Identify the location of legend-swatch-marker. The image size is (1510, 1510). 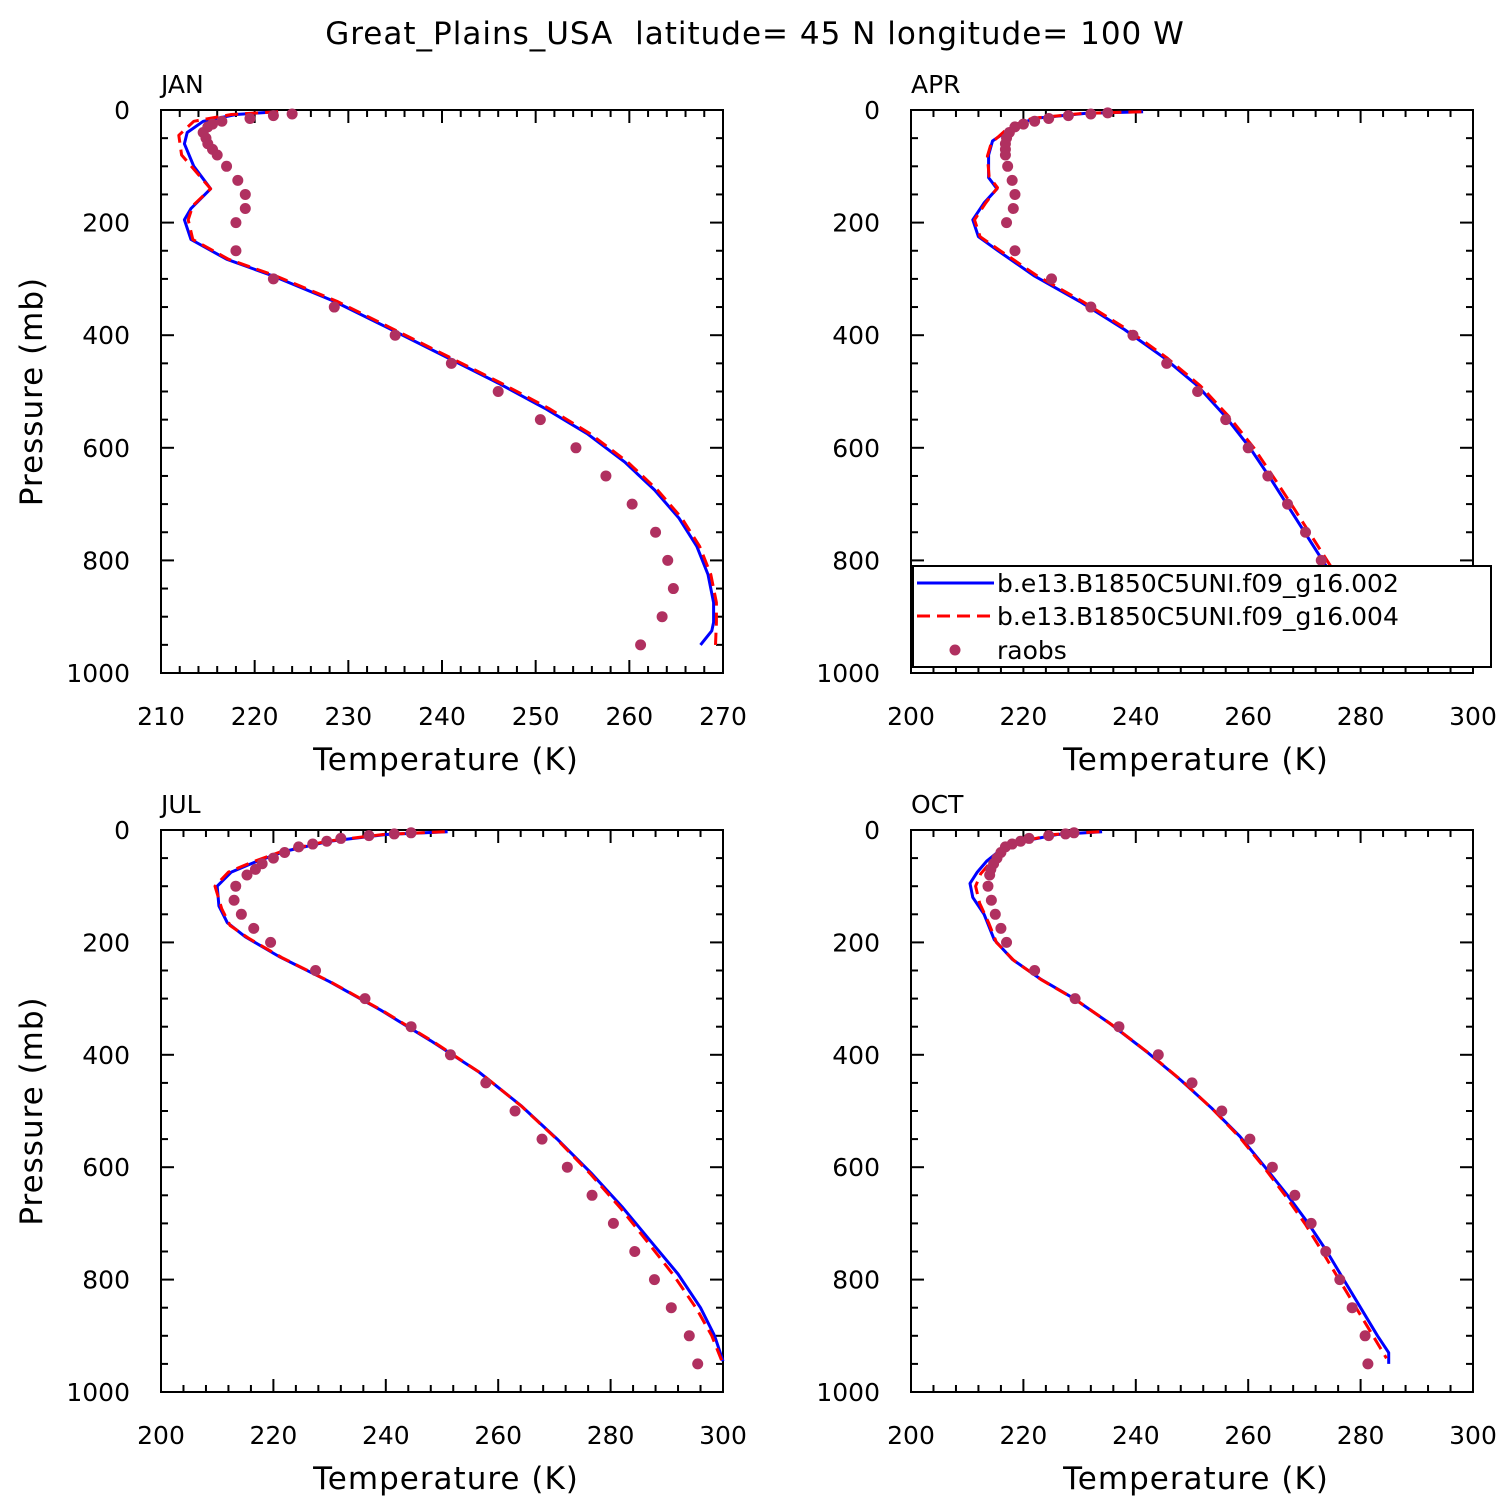
(955, 650).